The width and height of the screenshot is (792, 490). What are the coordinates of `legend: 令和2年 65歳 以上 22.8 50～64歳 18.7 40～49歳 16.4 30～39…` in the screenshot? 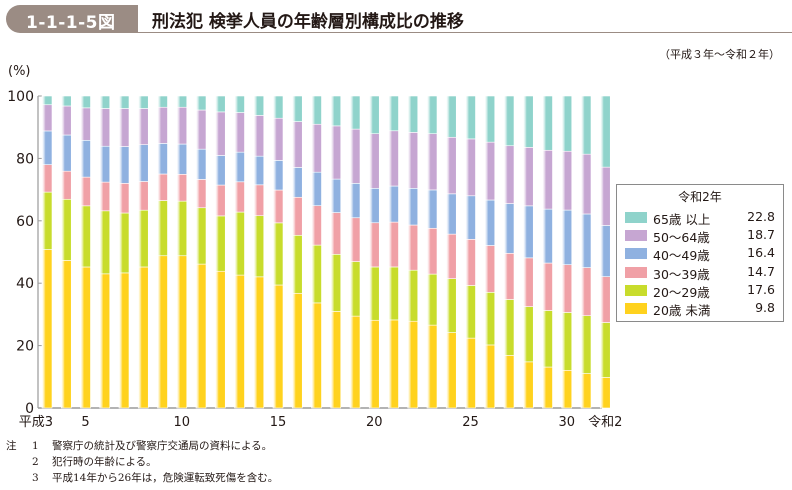 It's located at (700, 253).